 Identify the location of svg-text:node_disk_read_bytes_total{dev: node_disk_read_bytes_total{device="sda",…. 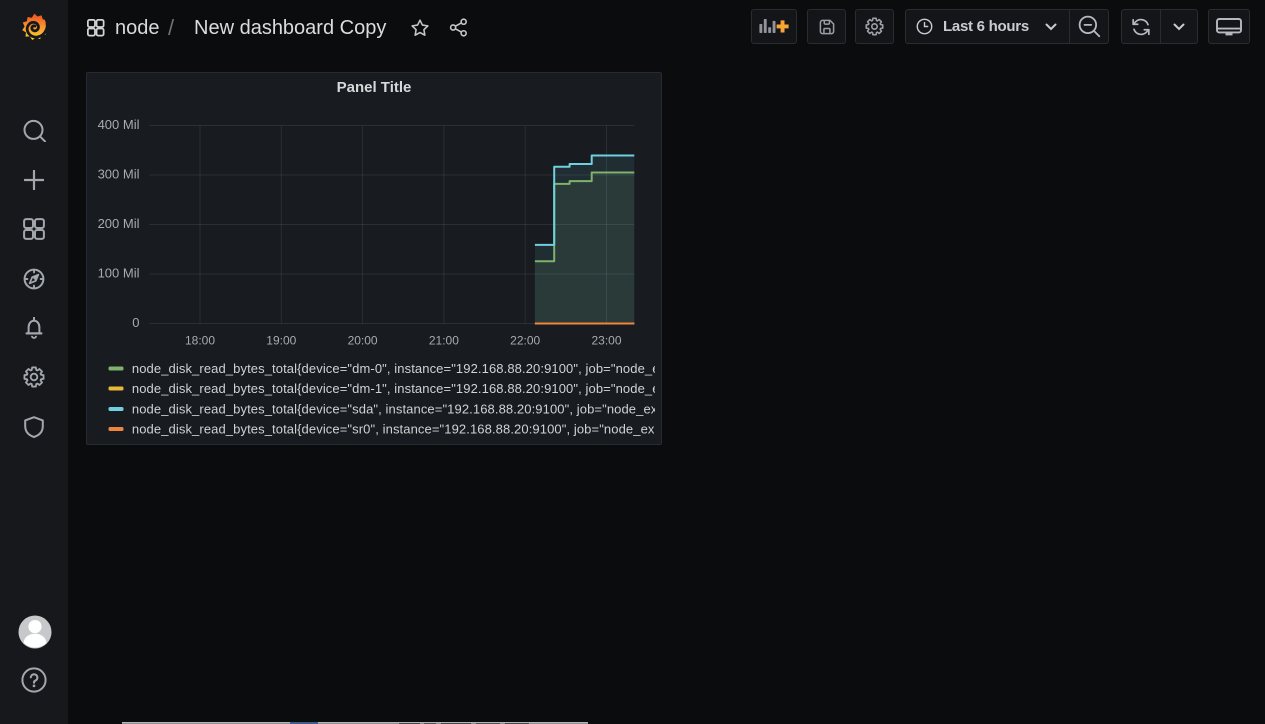
(396, 409).